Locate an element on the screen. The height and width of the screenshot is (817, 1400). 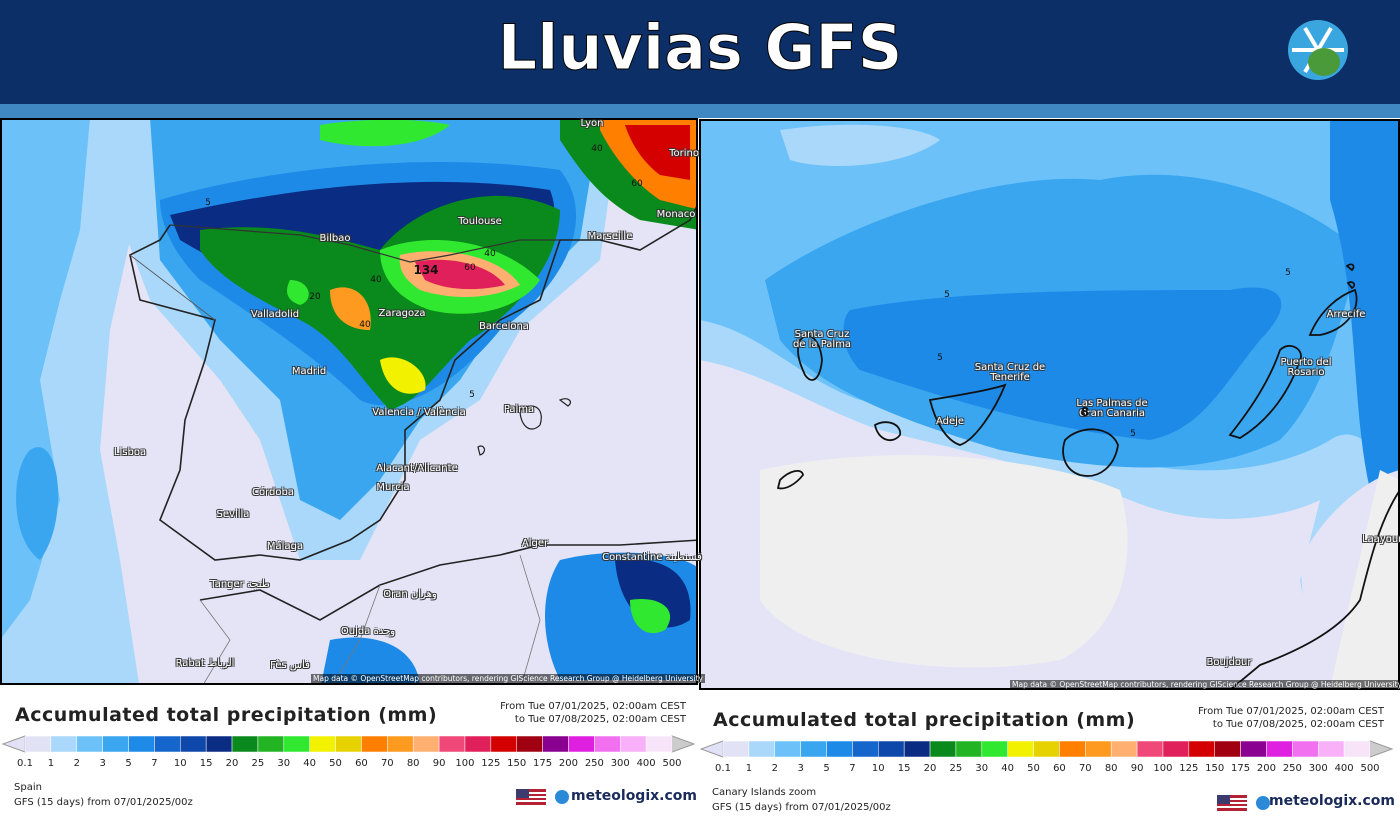
legend-value: 30 is located at coordinates (982, 768).